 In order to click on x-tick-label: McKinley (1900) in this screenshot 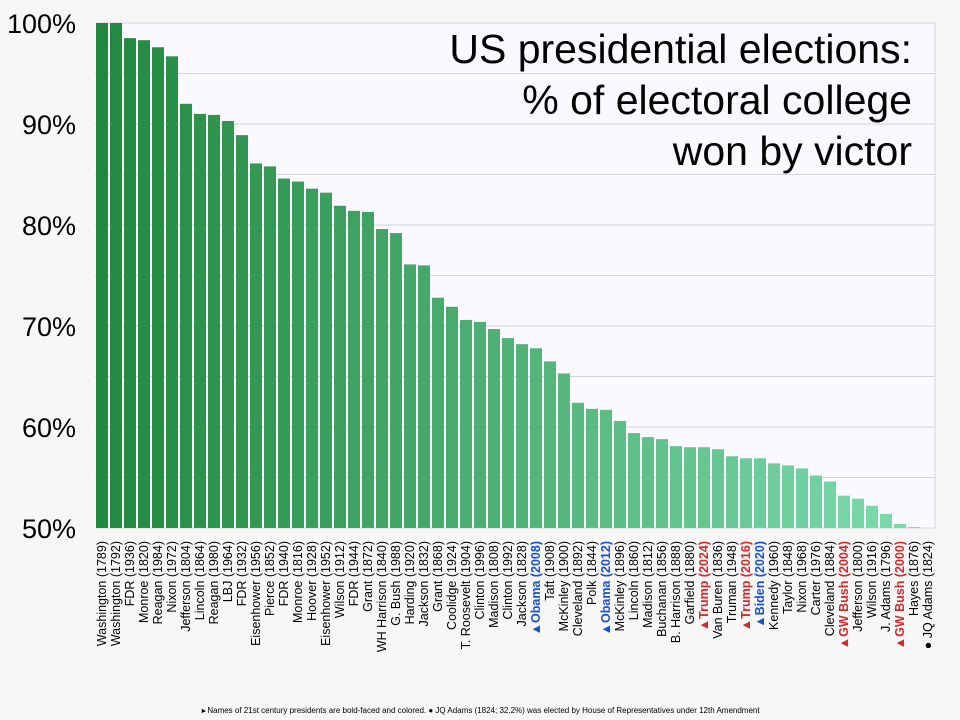, I will do `click(564, 586)`.